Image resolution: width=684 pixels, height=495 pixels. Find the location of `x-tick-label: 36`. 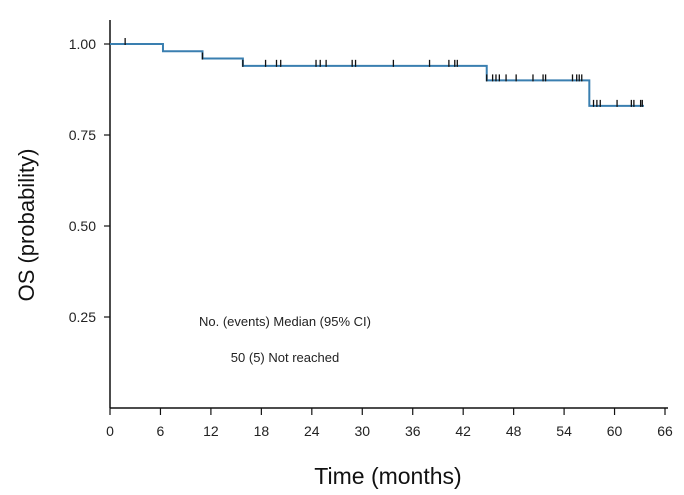

x-tick-label: 36 is located at coordinates (413, 431).